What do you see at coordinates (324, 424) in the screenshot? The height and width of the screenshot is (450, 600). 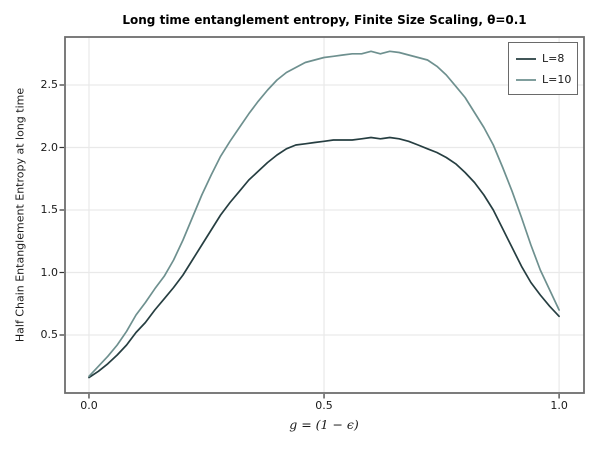 I see `x-axis-label: g = (1 − ϵ)` at bounding box center [324, 424].